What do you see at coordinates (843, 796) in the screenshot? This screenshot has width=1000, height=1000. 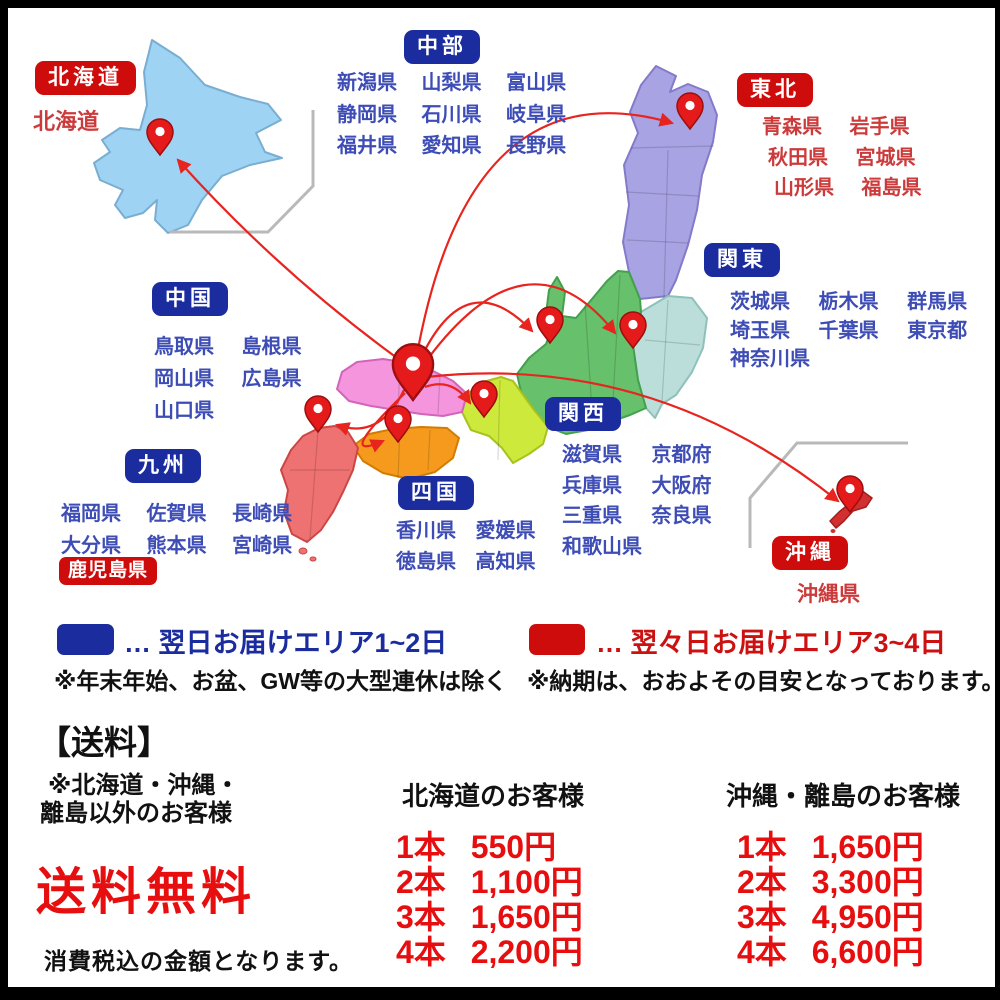 I see `okinawa-prices-heading: 沖縄・離島のお客様` at bounding box center [843, 796].